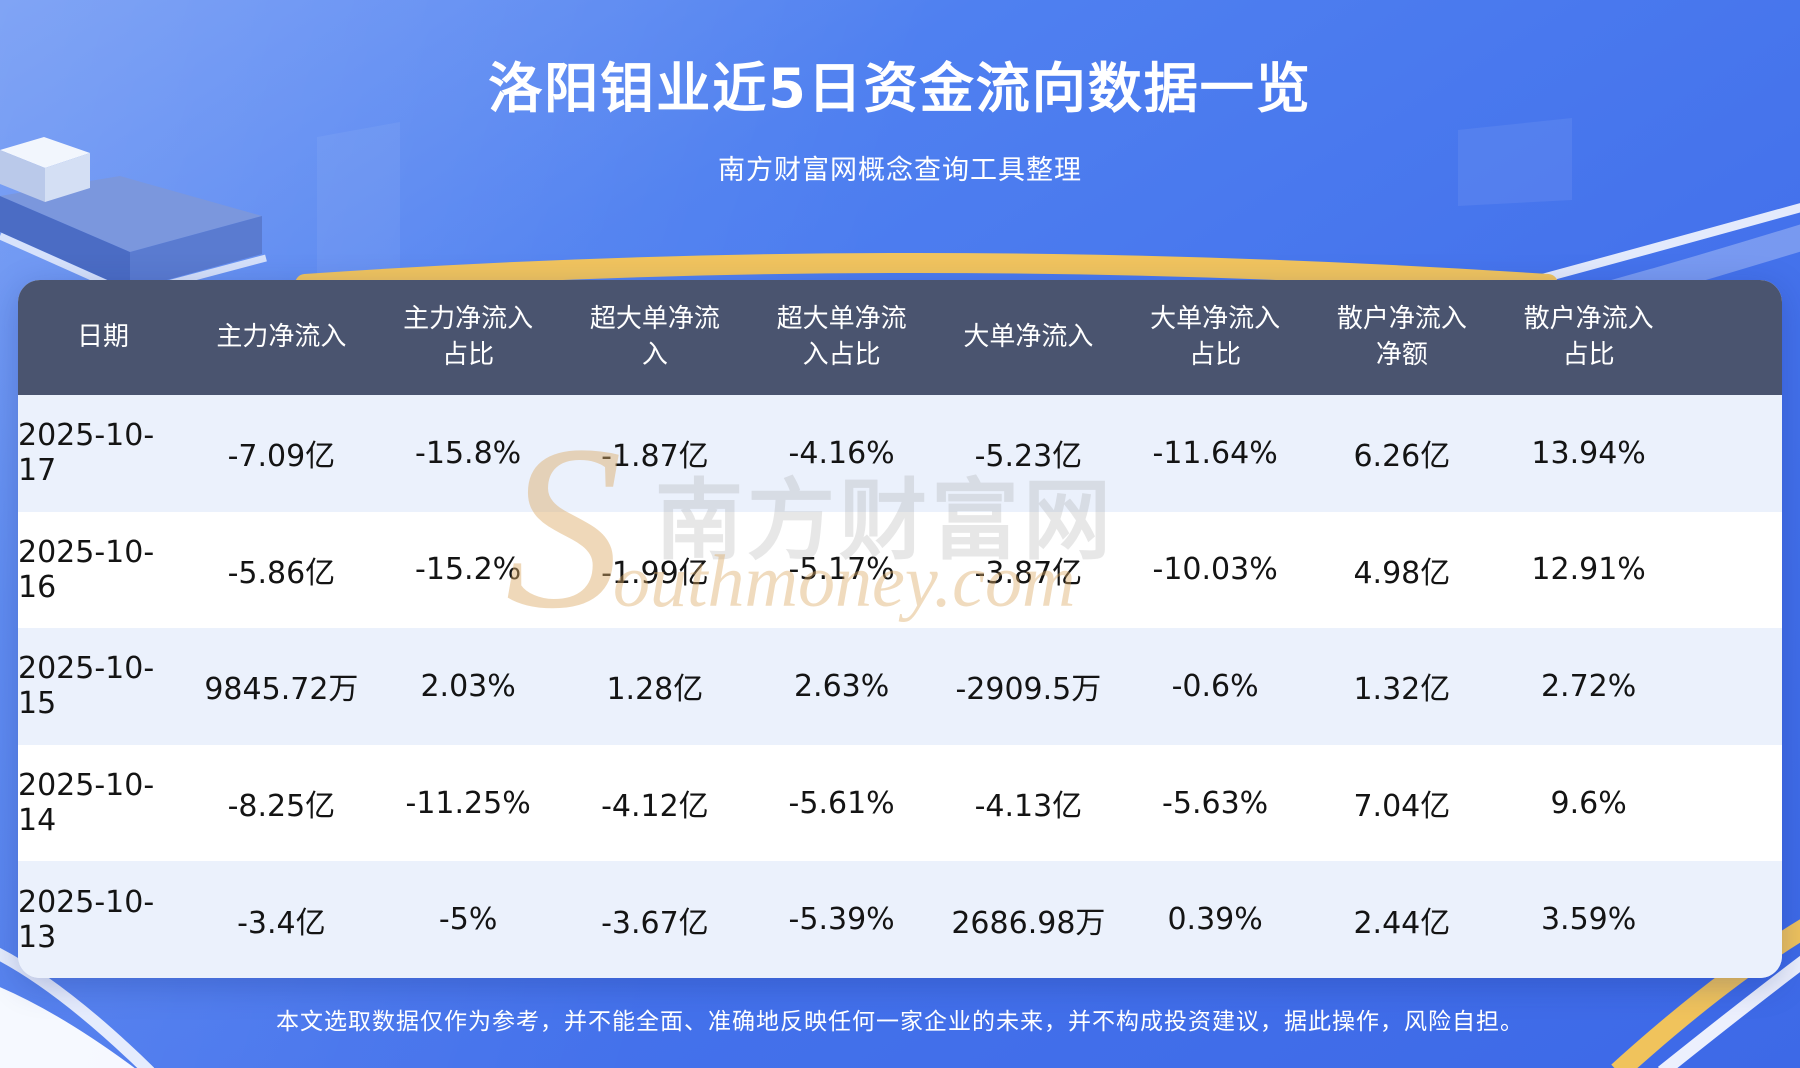  I want to click on date-cell: 2025-10-15, so click(86, 686).